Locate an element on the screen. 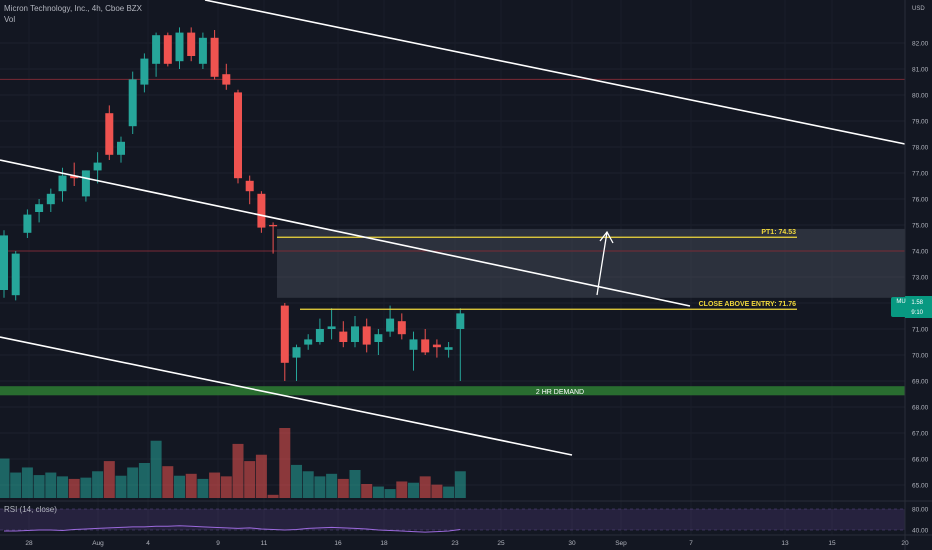 This screenshot has width=932, height=550. price-tick-label: 77.00 is located at coordinates (920, 174).